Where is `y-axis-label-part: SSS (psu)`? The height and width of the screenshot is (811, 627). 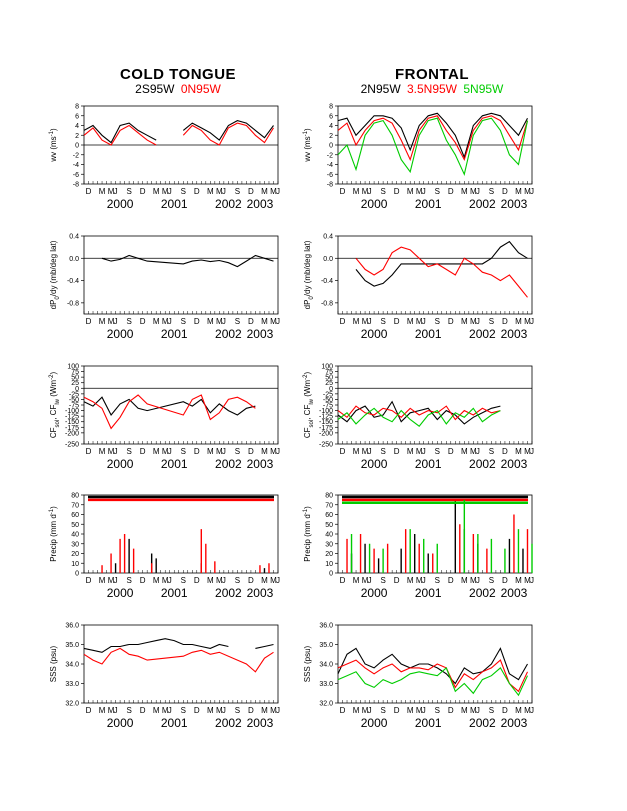 y-axis-label-part: SSS (psu) is located at coordinates (53, 663).